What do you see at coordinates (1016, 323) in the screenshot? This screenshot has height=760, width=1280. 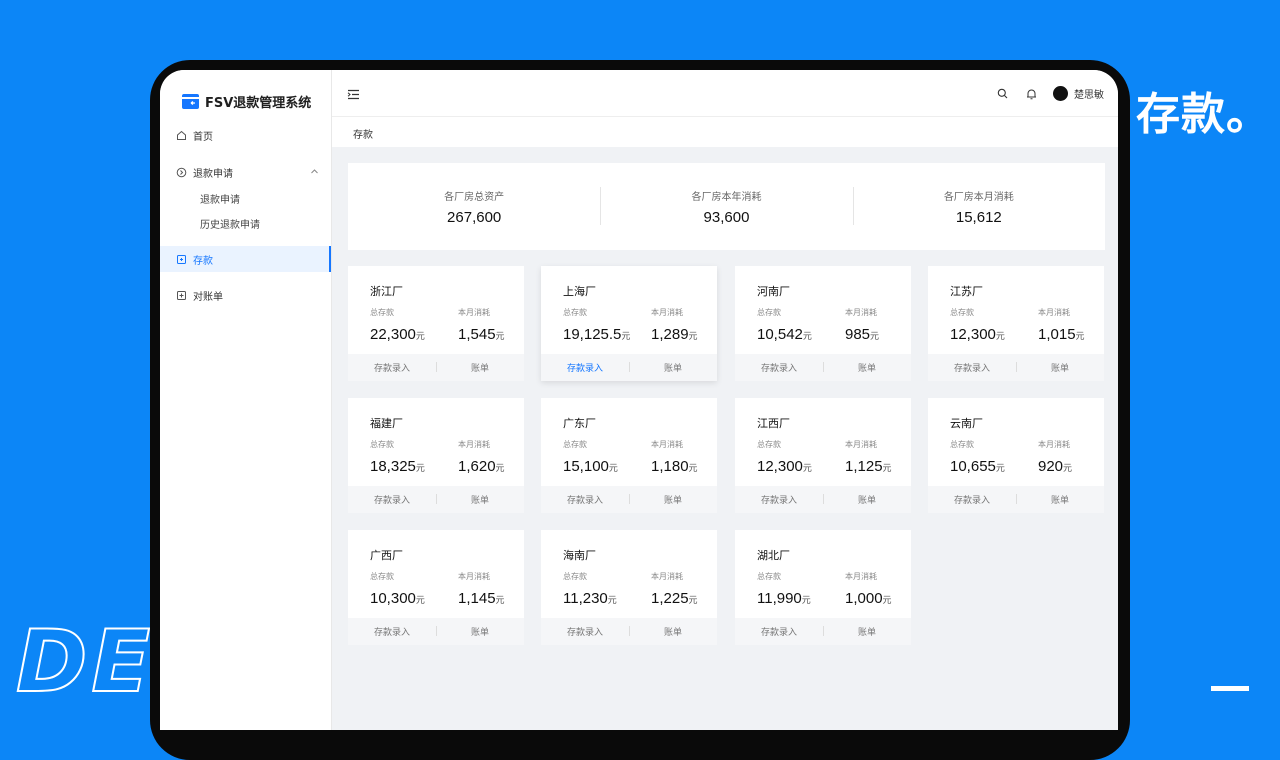 I see `factory-card: 江苏厂 总存款 本月消耗 12,300元 1,015元 存款录入 账单` at bounding box center [1016, 323].